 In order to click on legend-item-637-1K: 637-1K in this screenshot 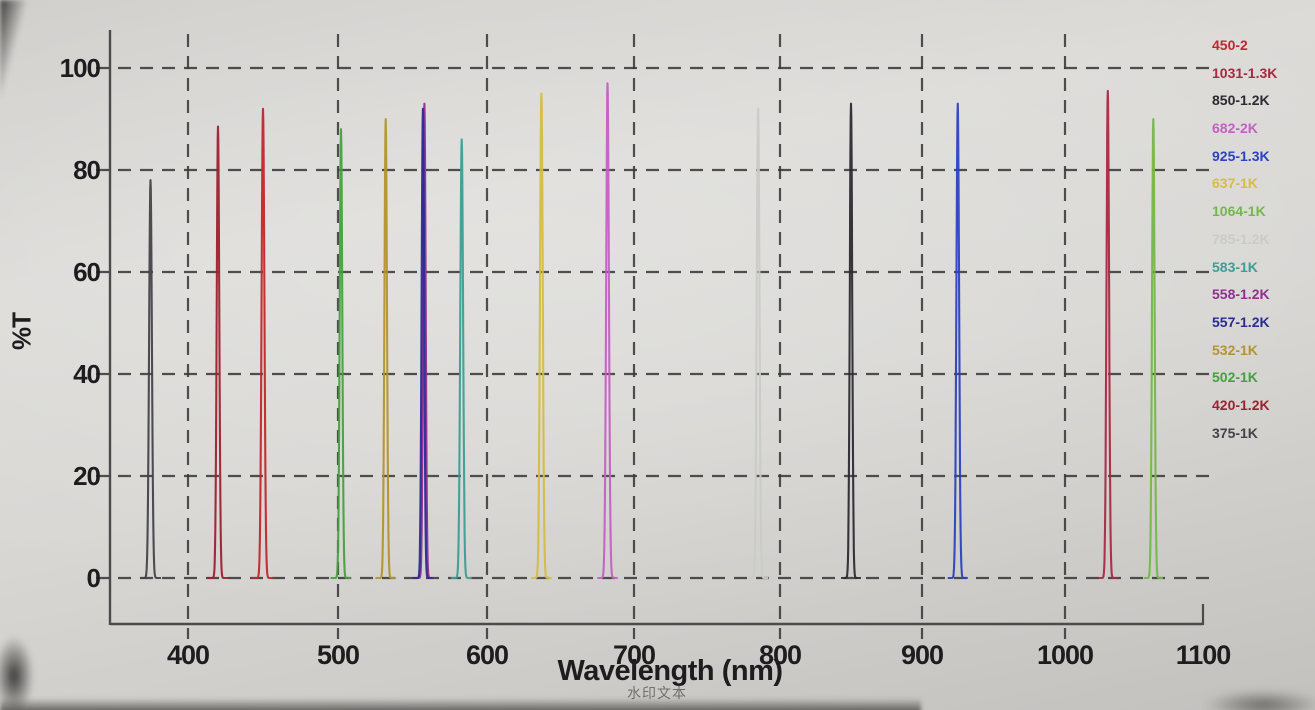, I will do `click(1235, 183)`.